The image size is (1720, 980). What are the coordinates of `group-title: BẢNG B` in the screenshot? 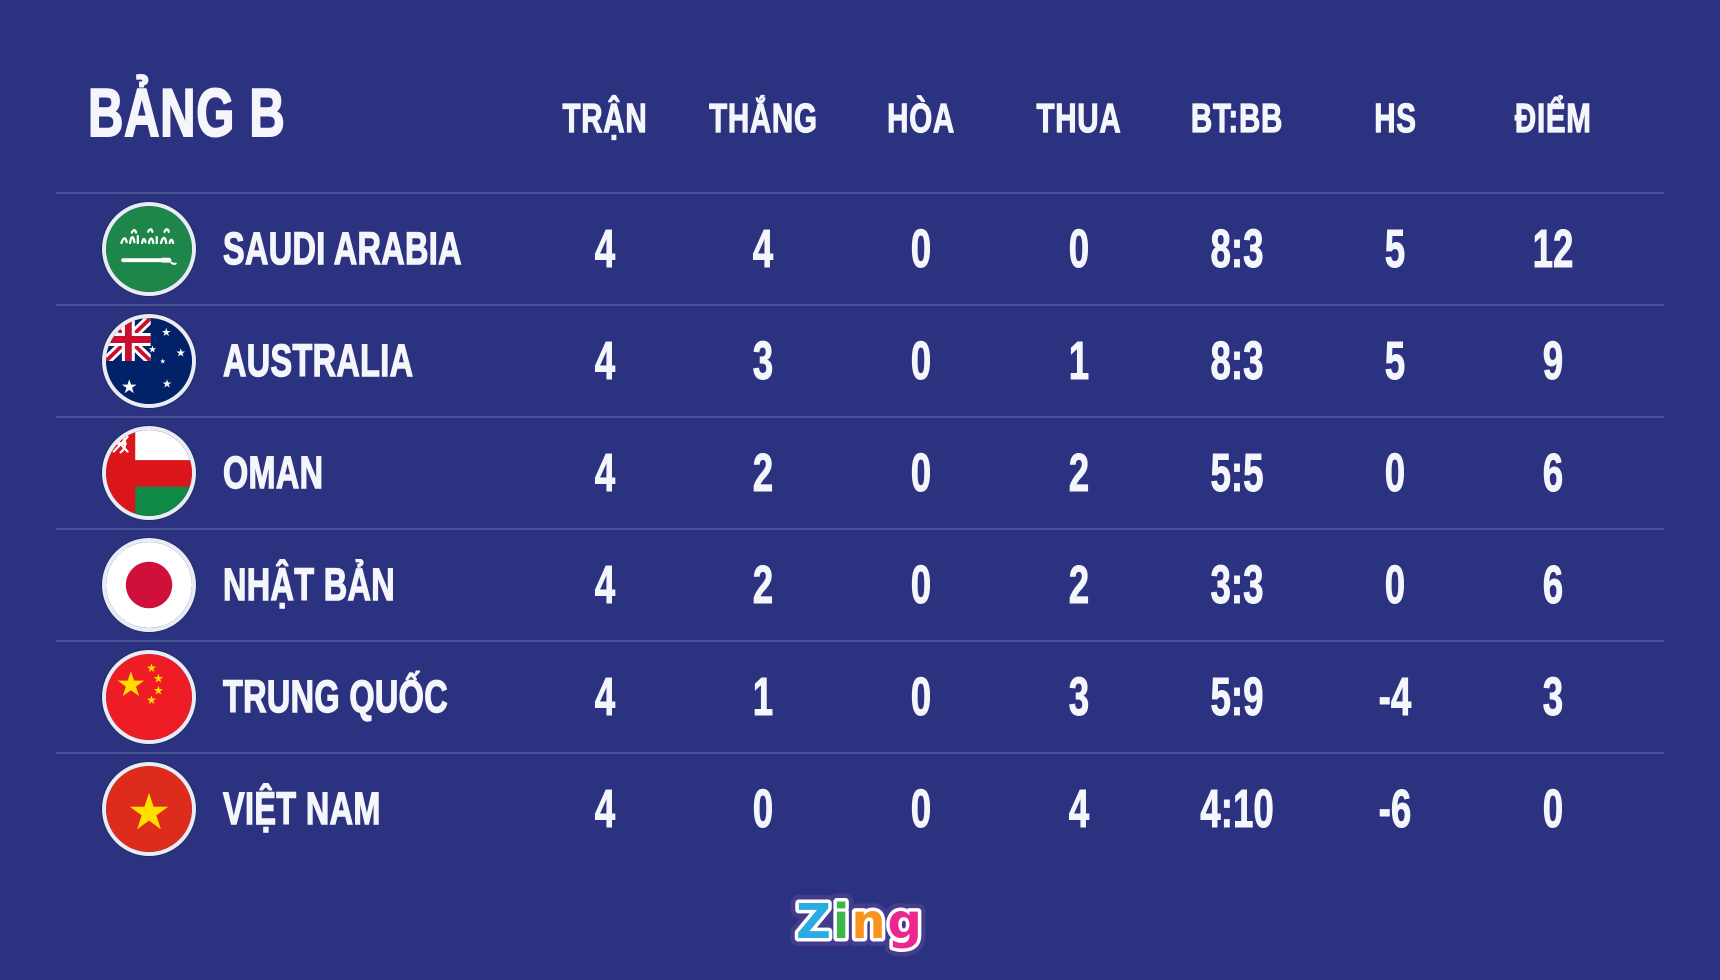 It's located at (186, 113).